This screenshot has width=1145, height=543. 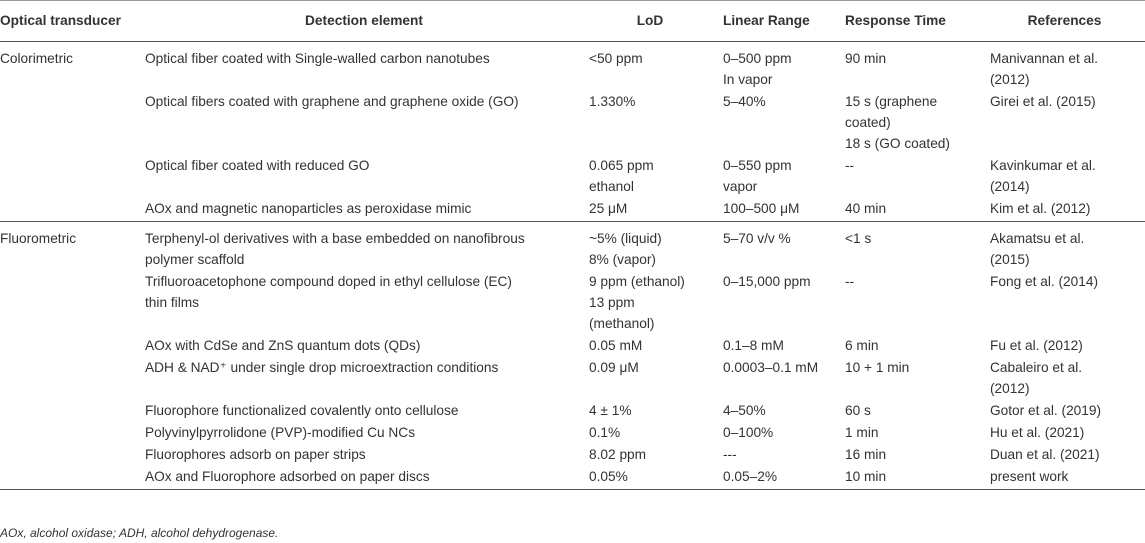 What do you see at coordinates (616, 58) in the screenshot?
I see `cell-text-line: <50 ppm` at bounding box center [616, 58].